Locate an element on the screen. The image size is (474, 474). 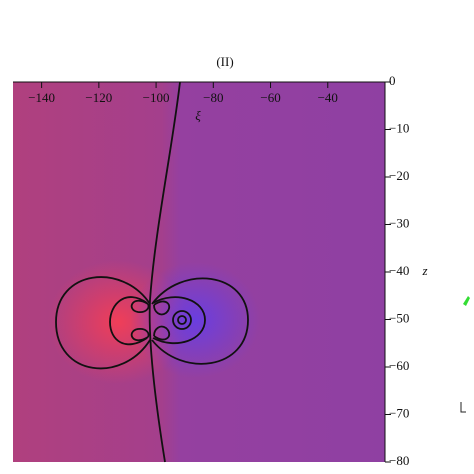
y-tick-label: 0 is located at coordinates (392, 80).